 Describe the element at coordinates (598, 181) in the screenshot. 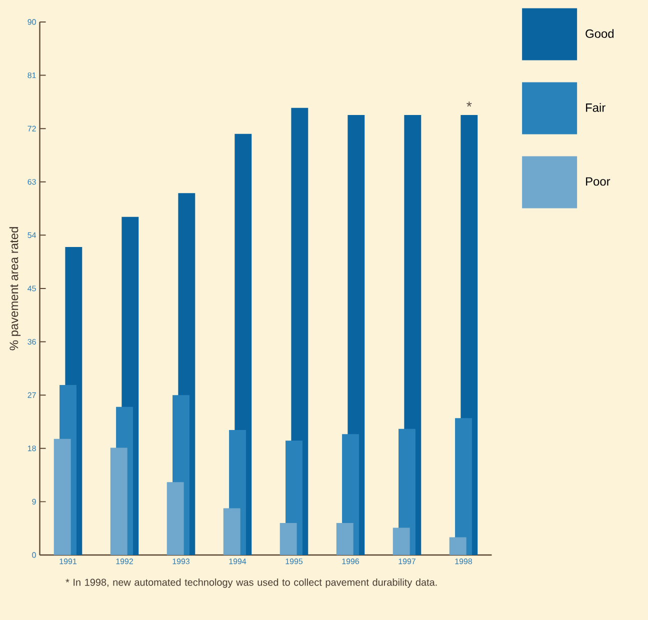

I see `text: Poor` at that location.